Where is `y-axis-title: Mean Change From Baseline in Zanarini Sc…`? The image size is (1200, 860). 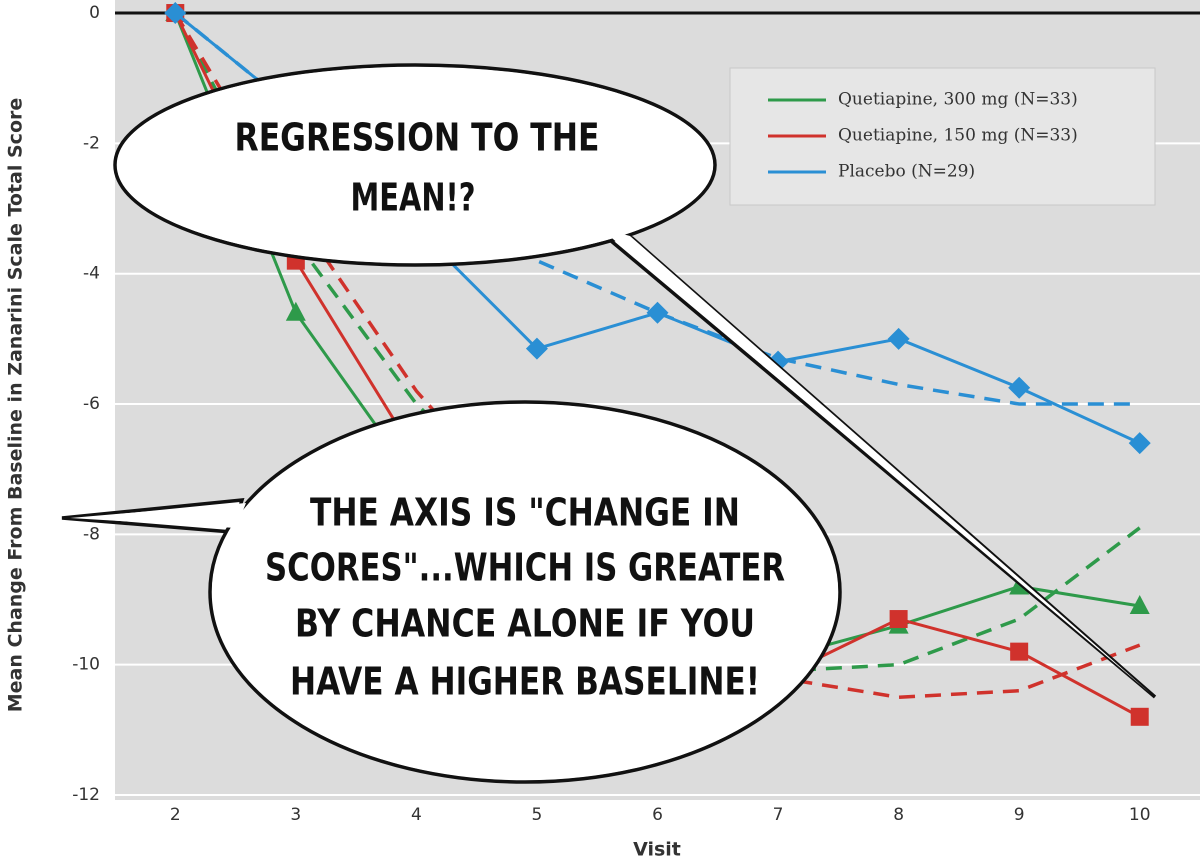 y-axis-title: Mean Change From Baseline in Zanarini Sc… is located at coordinates (16, 405).